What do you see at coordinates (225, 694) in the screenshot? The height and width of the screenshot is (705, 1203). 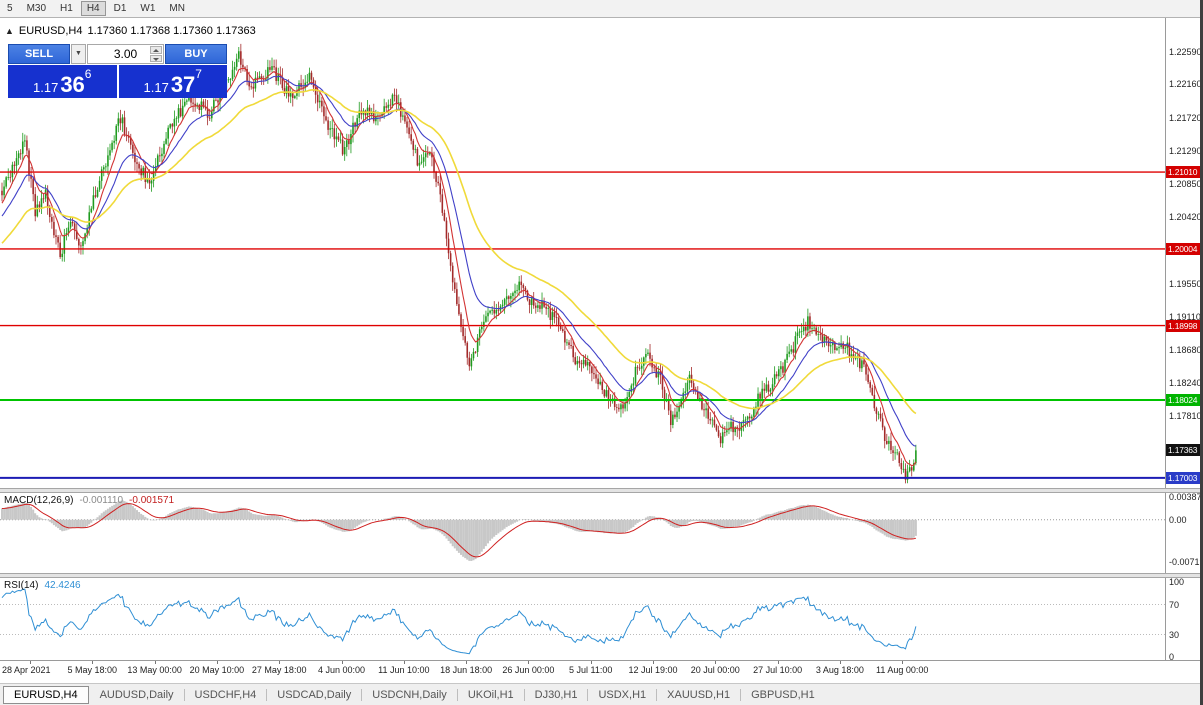 I see `chart-tab-usdchf-h4: USDCHF,H4` at bounding box center [225, 694].